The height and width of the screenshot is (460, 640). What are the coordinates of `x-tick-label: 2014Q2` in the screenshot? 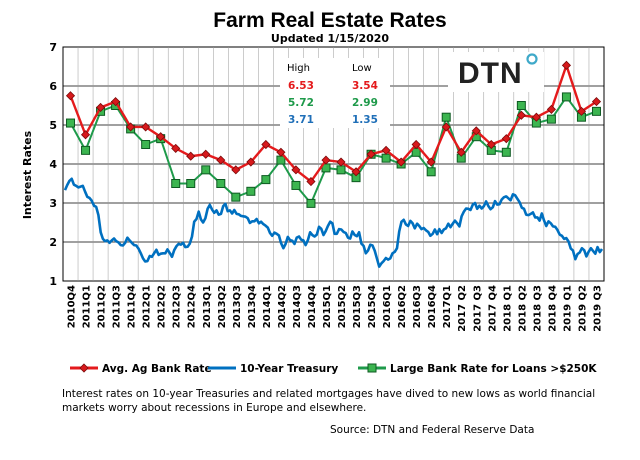 It's located at (282, 306).